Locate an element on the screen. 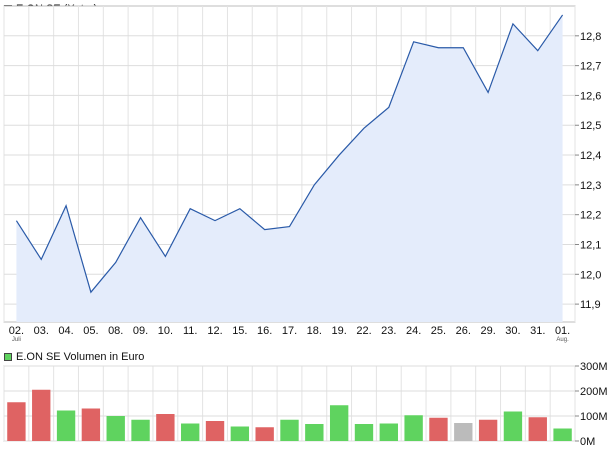  price-ytick-label: 12,7 is located at coordinates (590, 67).